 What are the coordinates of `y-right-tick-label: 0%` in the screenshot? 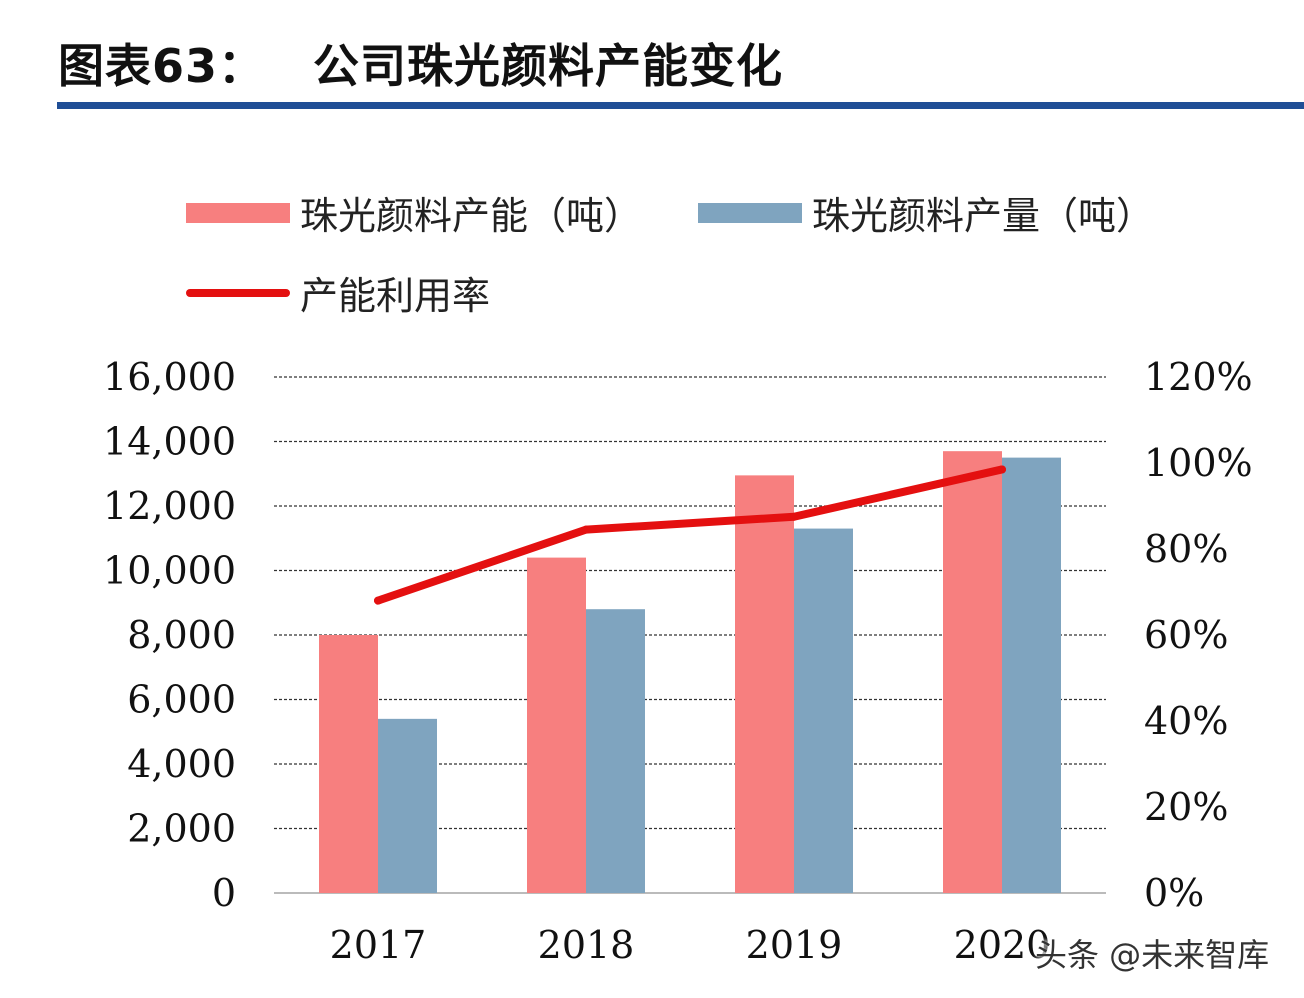 It's located at (1174, 893).